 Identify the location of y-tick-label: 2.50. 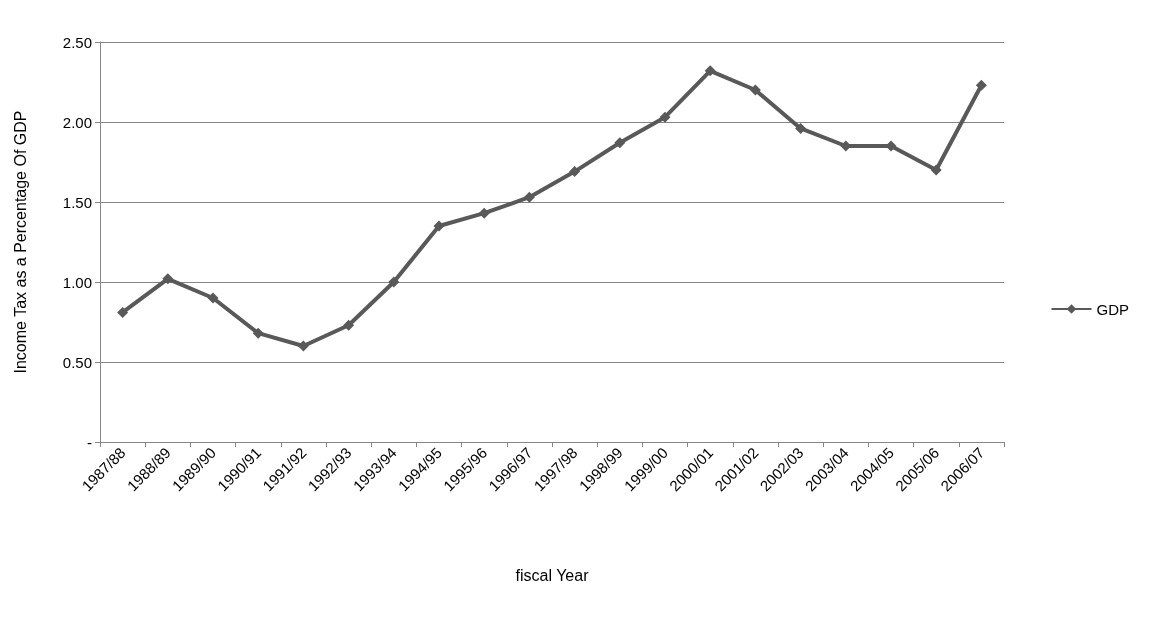
(77, 42).